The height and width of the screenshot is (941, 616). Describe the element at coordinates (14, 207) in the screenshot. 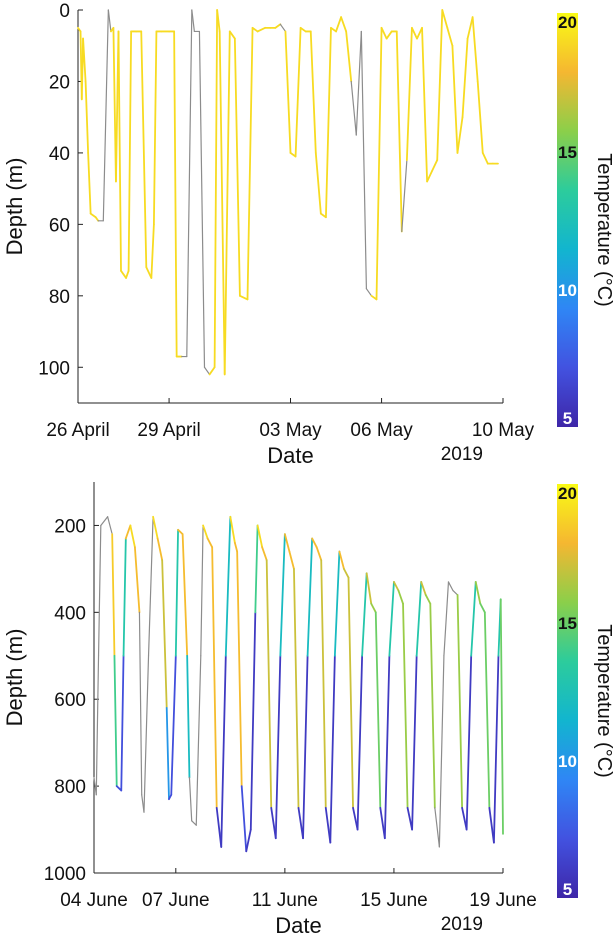

I see `y-axis-label: Depth (m)` at that location.